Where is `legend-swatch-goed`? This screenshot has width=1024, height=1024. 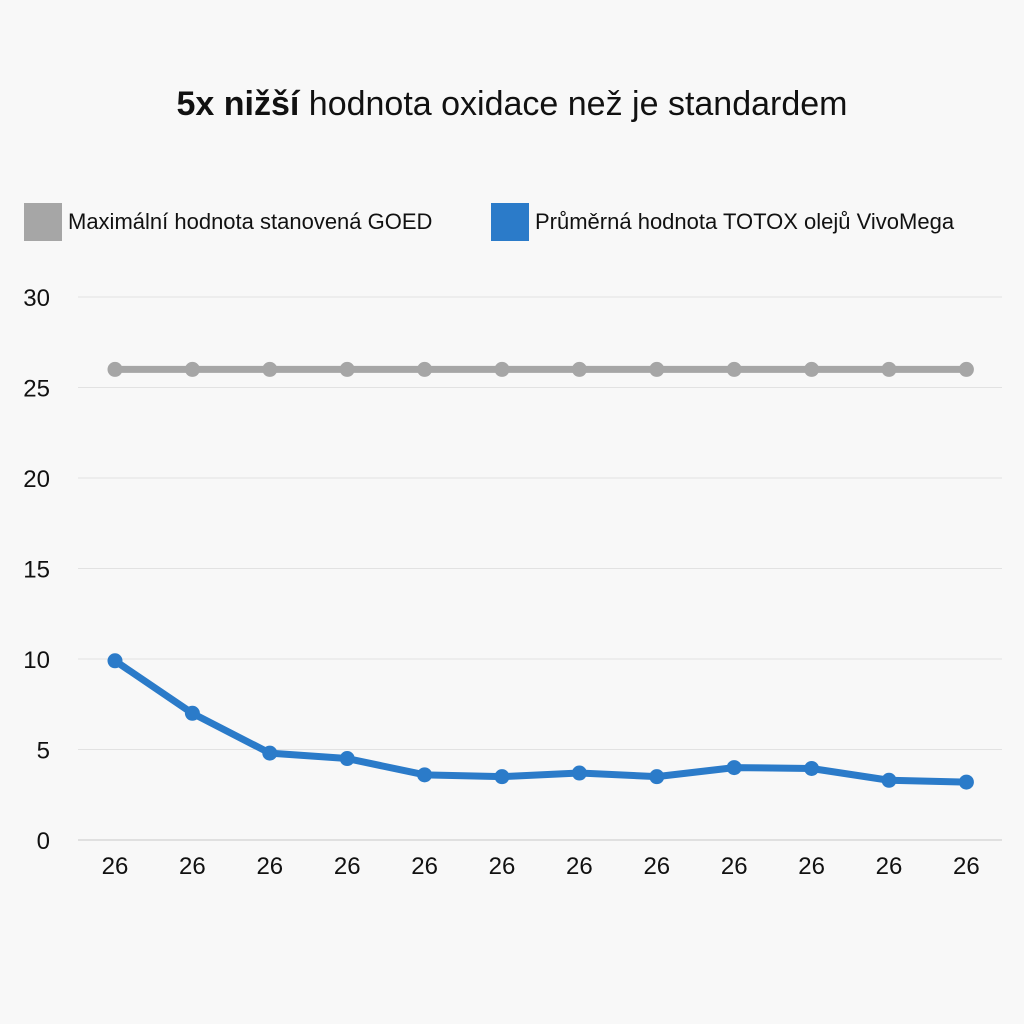 legend-swatch-goed is located at coordinates (43, 222).